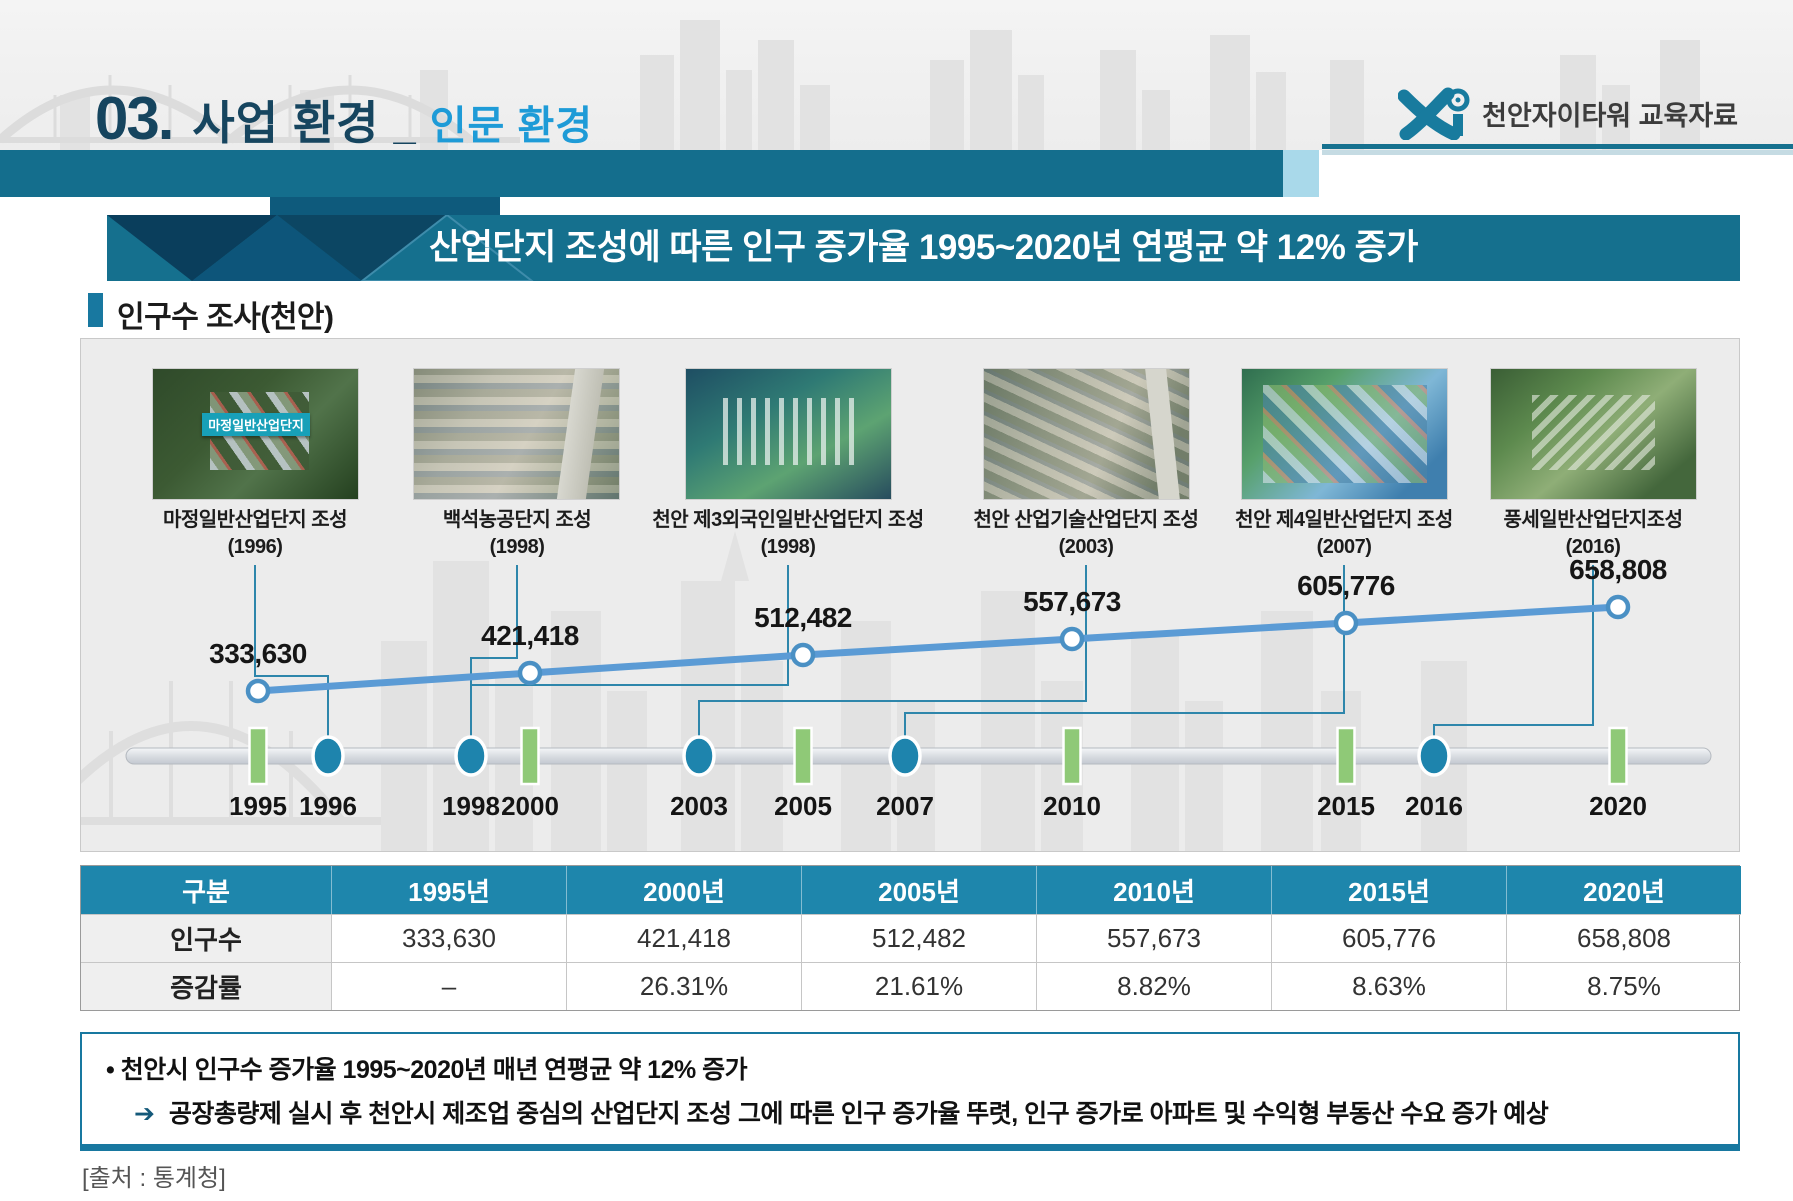 The width and height of the screenshot is (1793, 1201). I want to click on source-citation: [출처 : 통계청], so click(154, 1178).